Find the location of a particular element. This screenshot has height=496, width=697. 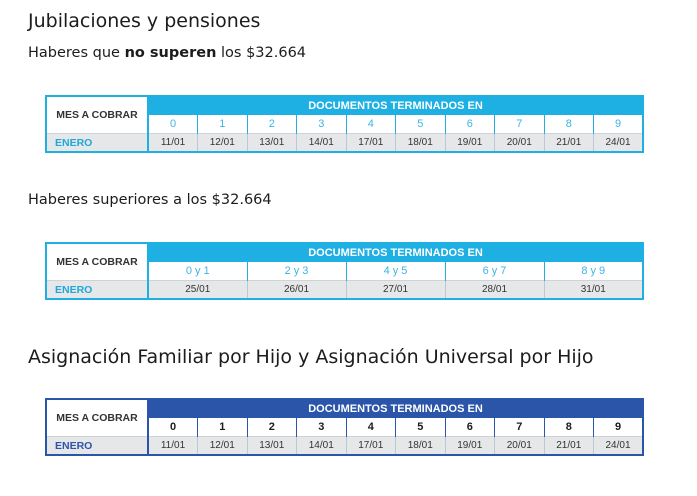

subtitle-no-superen-bold: no superen is located at coordinates (170, 53).